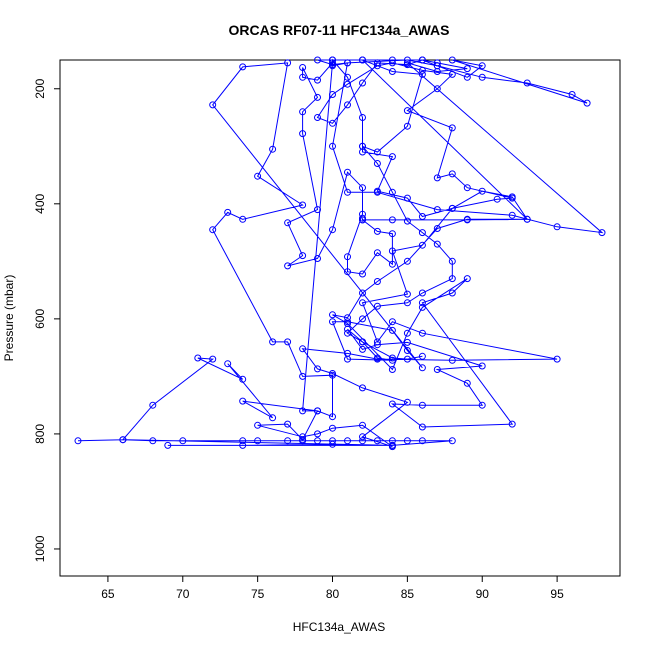 This screenshot has height=650, width=650. Describe the element at coordinates (339, 627) in the screenshot. I see `x-axis-label: HFC134a_AWAS` at that location.